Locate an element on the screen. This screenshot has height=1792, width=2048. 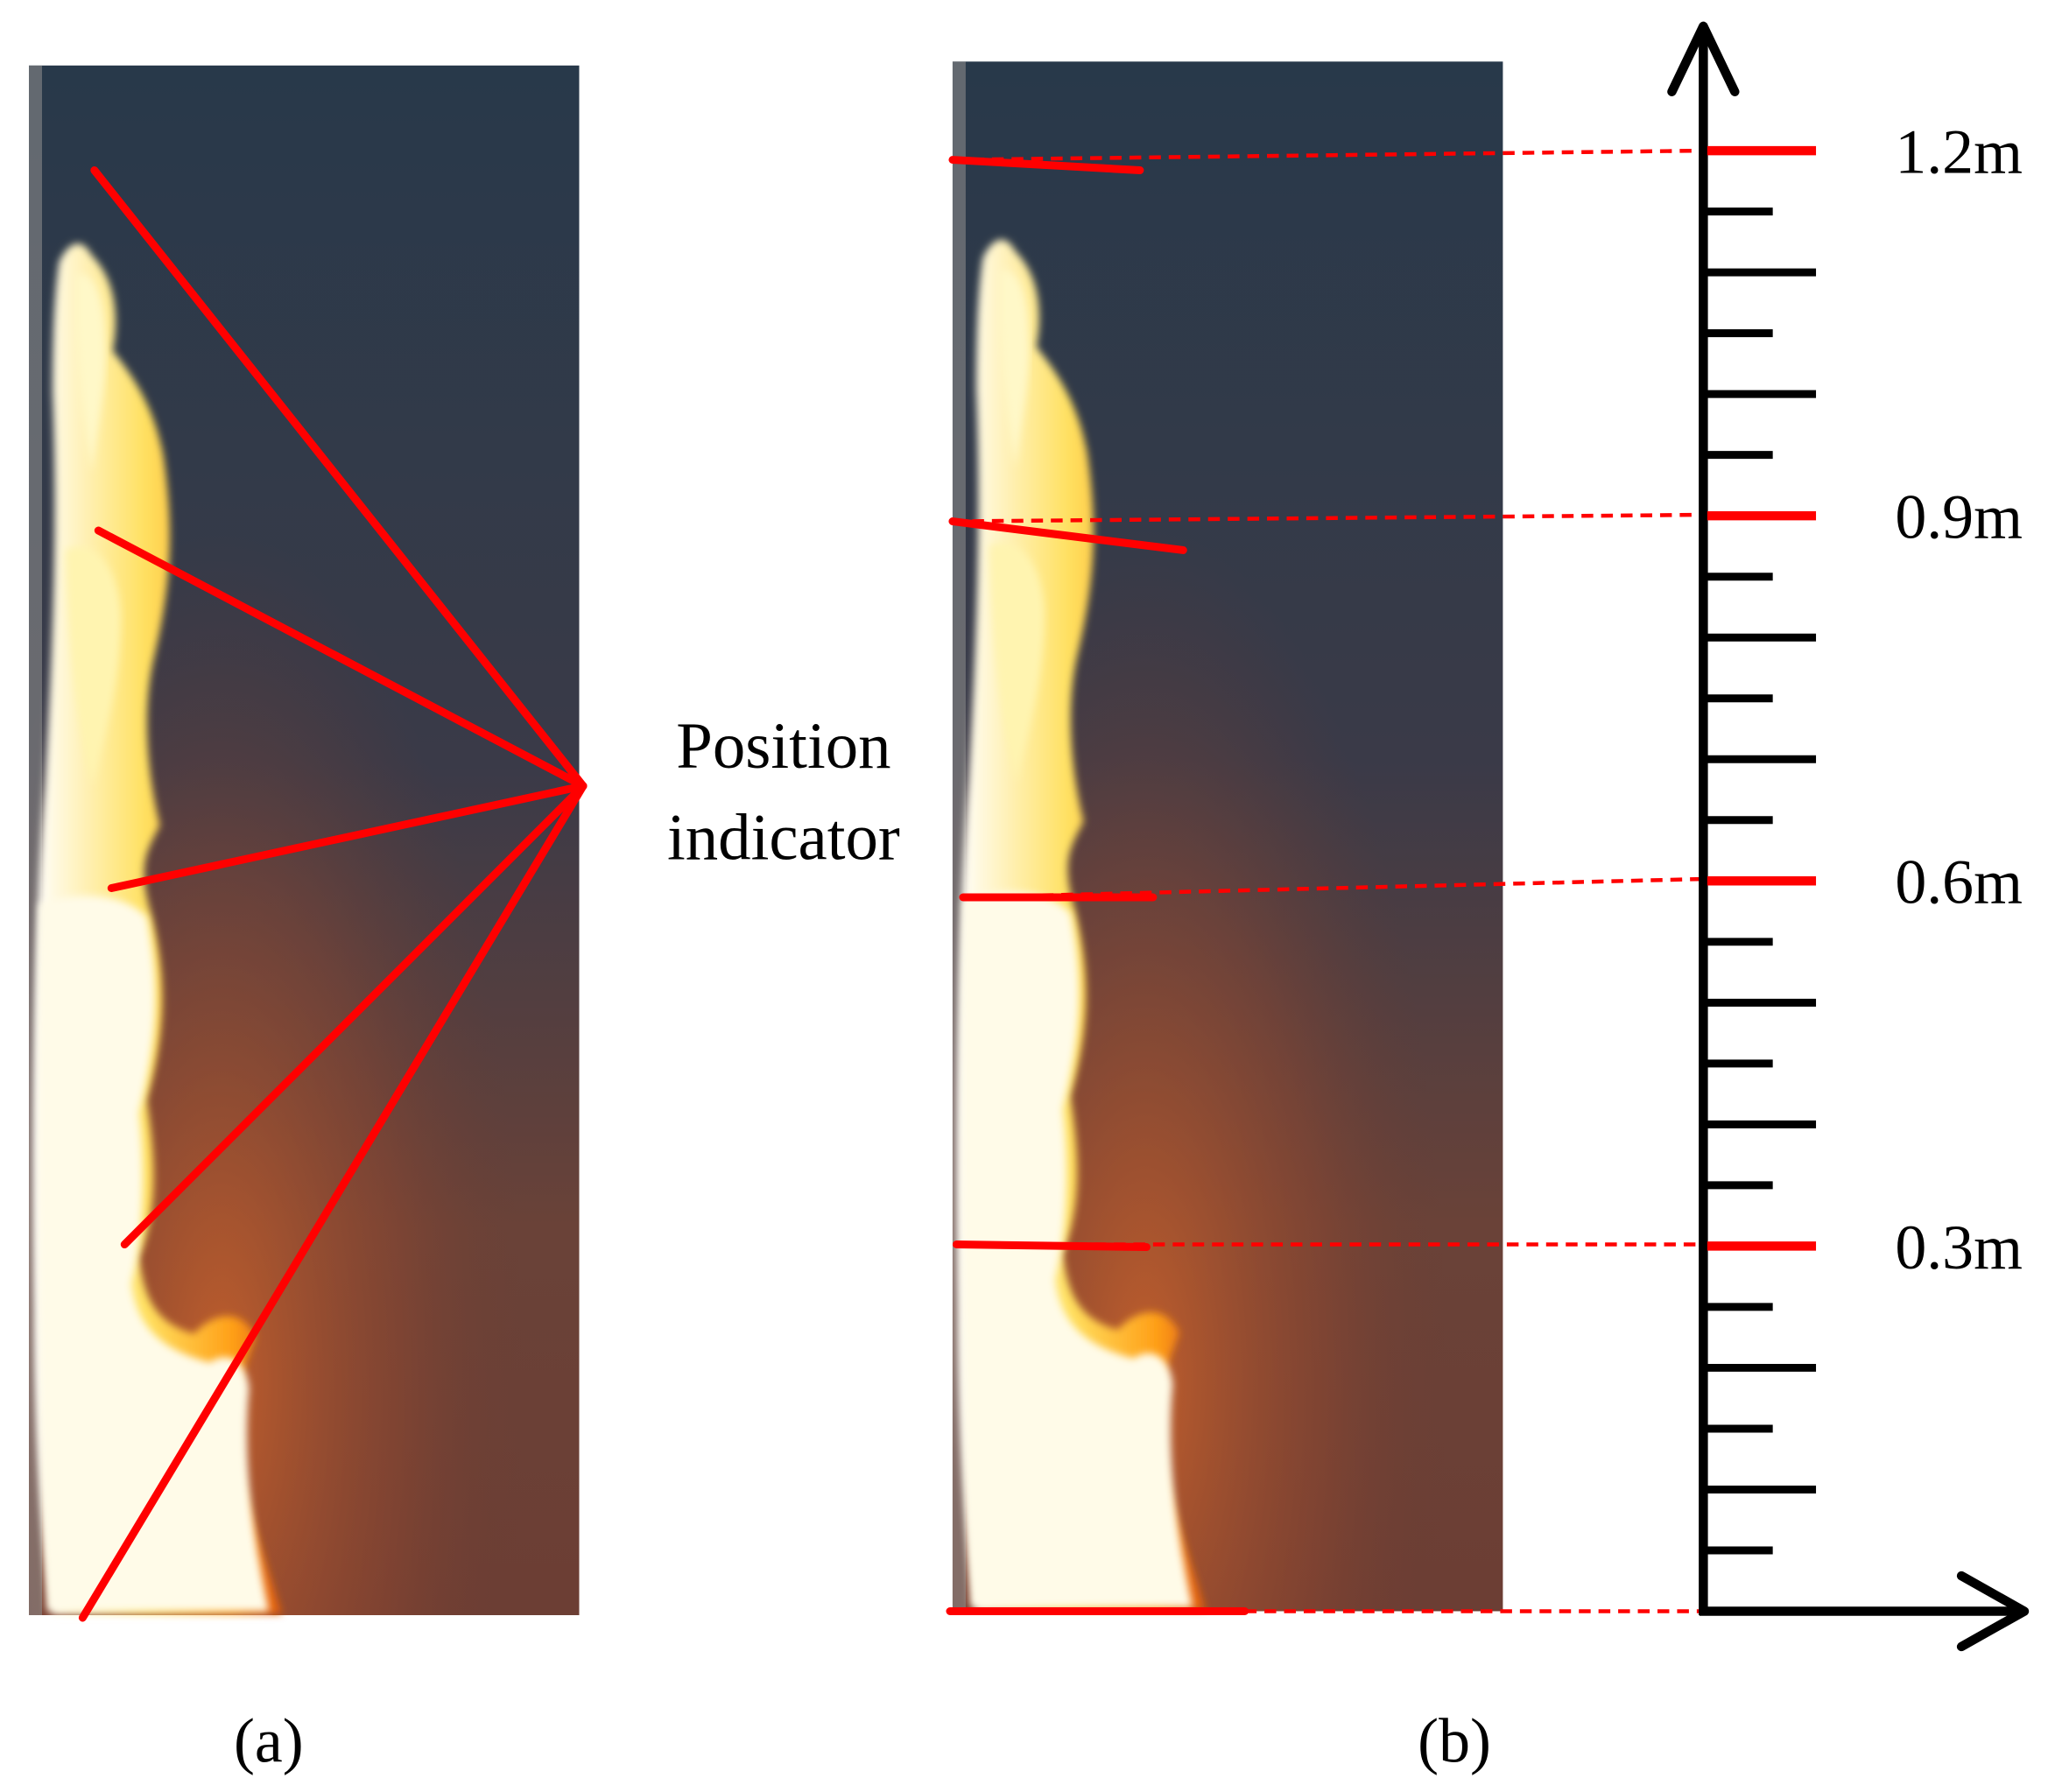
scale-label: 1.2m is located at coordinates (1959, 152).